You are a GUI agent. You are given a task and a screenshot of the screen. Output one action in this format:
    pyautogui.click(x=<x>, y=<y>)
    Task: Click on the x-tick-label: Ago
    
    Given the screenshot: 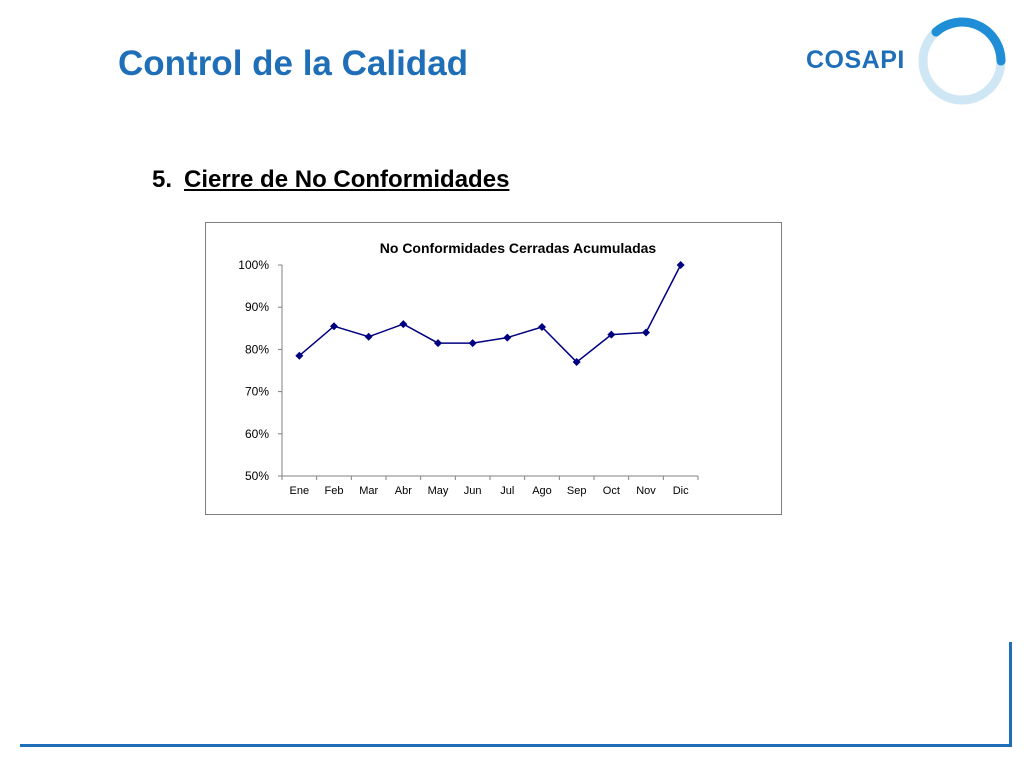 What is the action you would take?
    pyautogui.click(x=542, y=491)
    